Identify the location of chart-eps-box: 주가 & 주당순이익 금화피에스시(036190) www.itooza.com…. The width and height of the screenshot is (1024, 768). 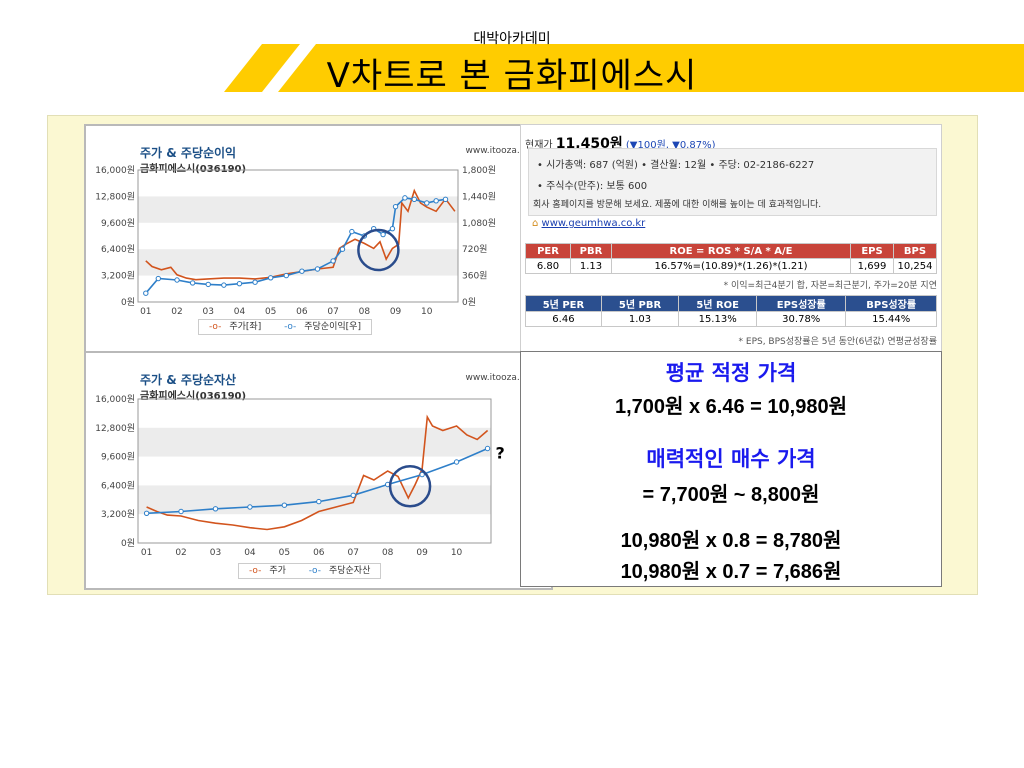
(318, 238).